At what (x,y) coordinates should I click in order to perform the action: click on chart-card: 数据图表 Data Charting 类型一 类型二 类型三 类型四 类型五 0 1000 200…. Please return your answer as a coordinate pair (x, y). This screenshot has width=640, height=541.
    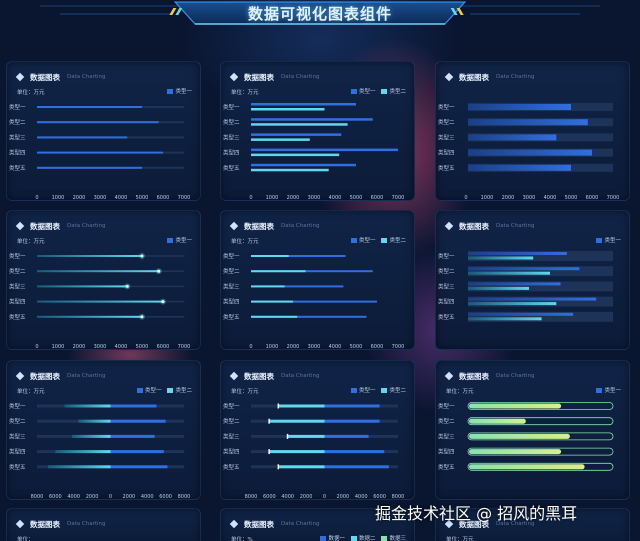
    Looking at the image, I should click on (532, 131).